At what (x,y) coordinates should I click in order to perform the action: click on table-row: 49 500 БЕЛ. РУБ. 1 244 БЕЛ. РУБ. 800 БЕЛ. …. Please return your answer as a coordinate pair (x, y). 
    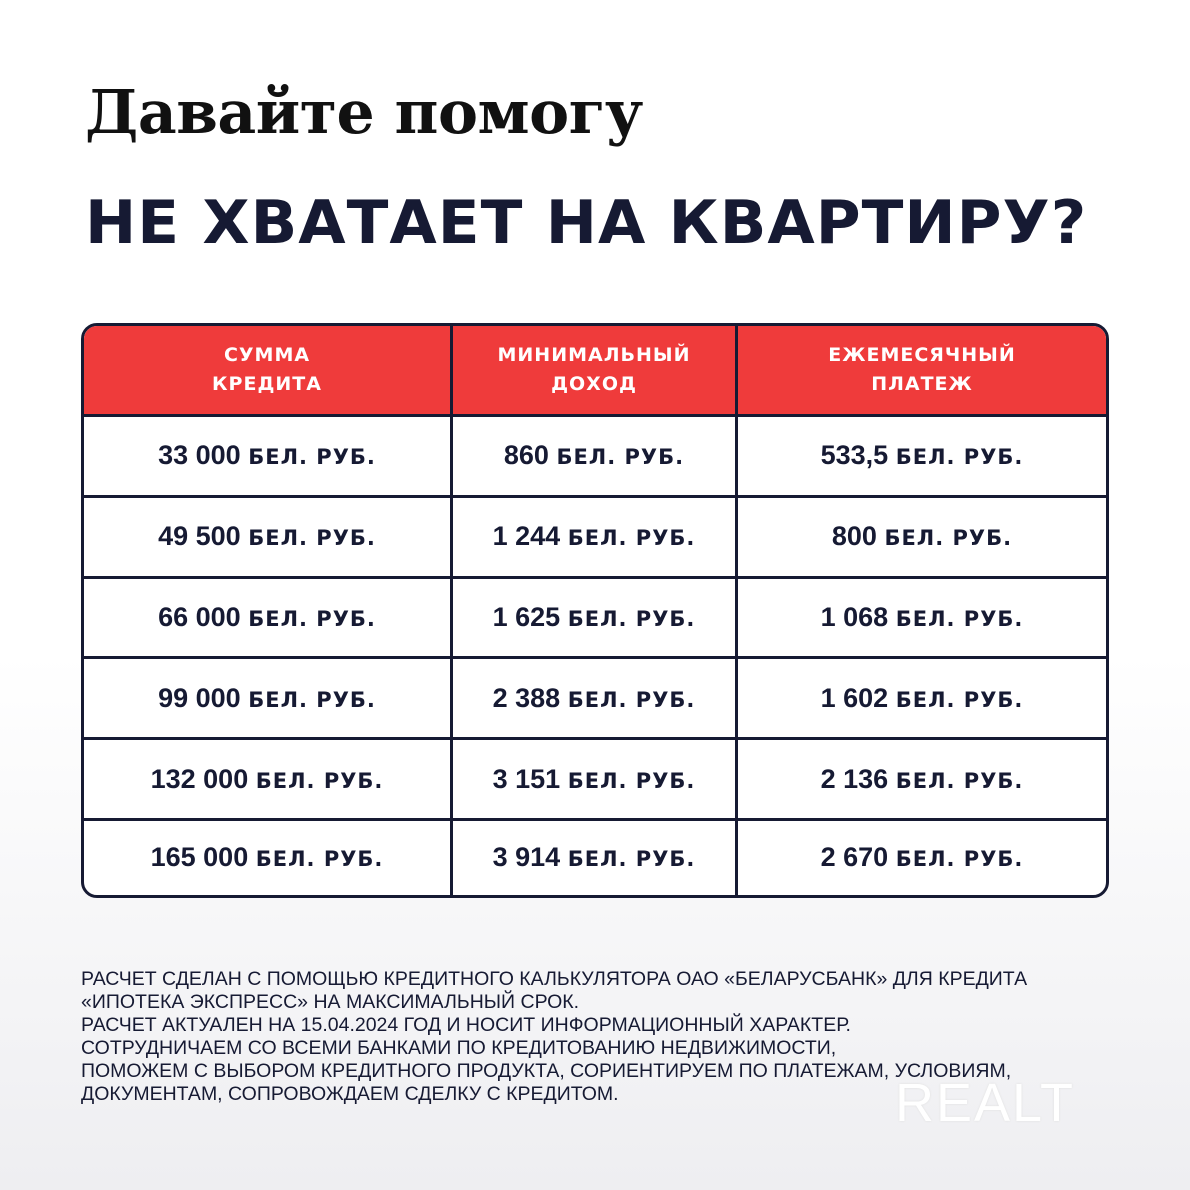
    Looking at the image, I should click on (595, 538).